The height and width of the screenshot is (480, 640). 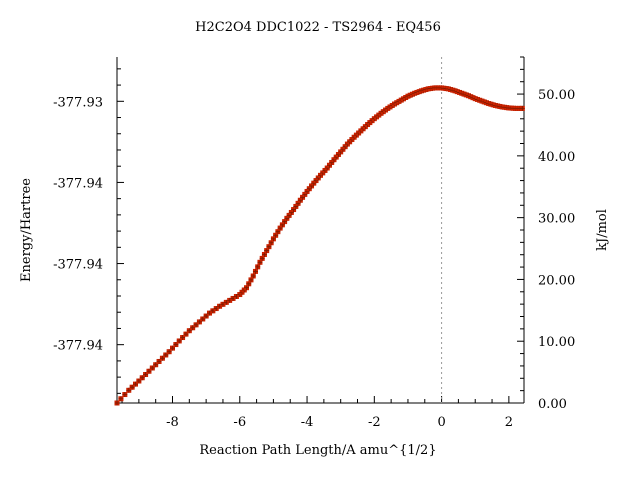 What do you see at coordinates (602, 230) in the screenshot?
I see `y-axis-label-right: kJ/mol` at bounding box center [602, 230].